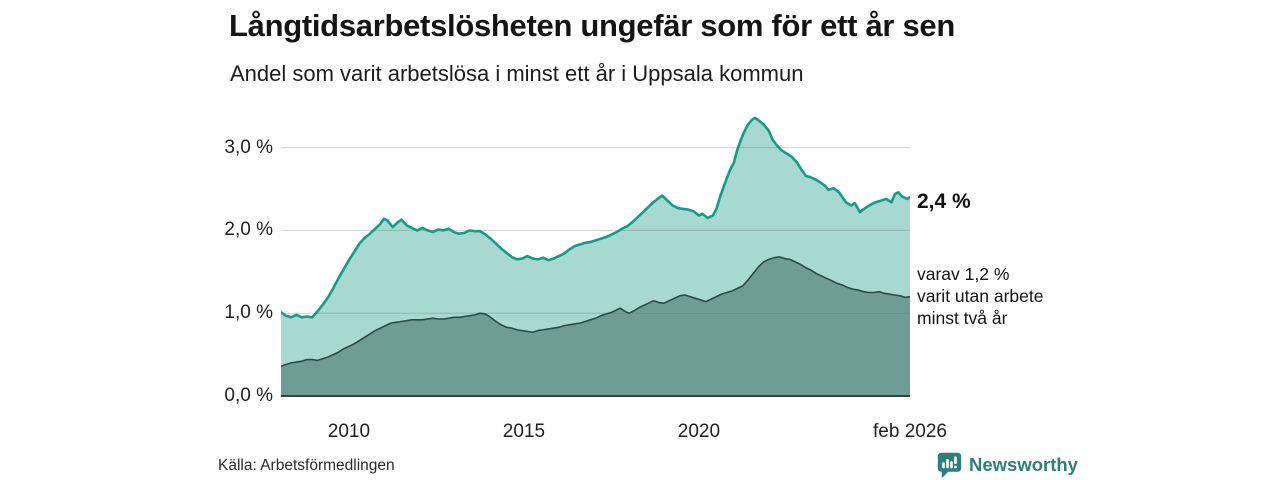  I want to click on source-note: Källa: Arbetsförmedlingen, so click(306, 465).